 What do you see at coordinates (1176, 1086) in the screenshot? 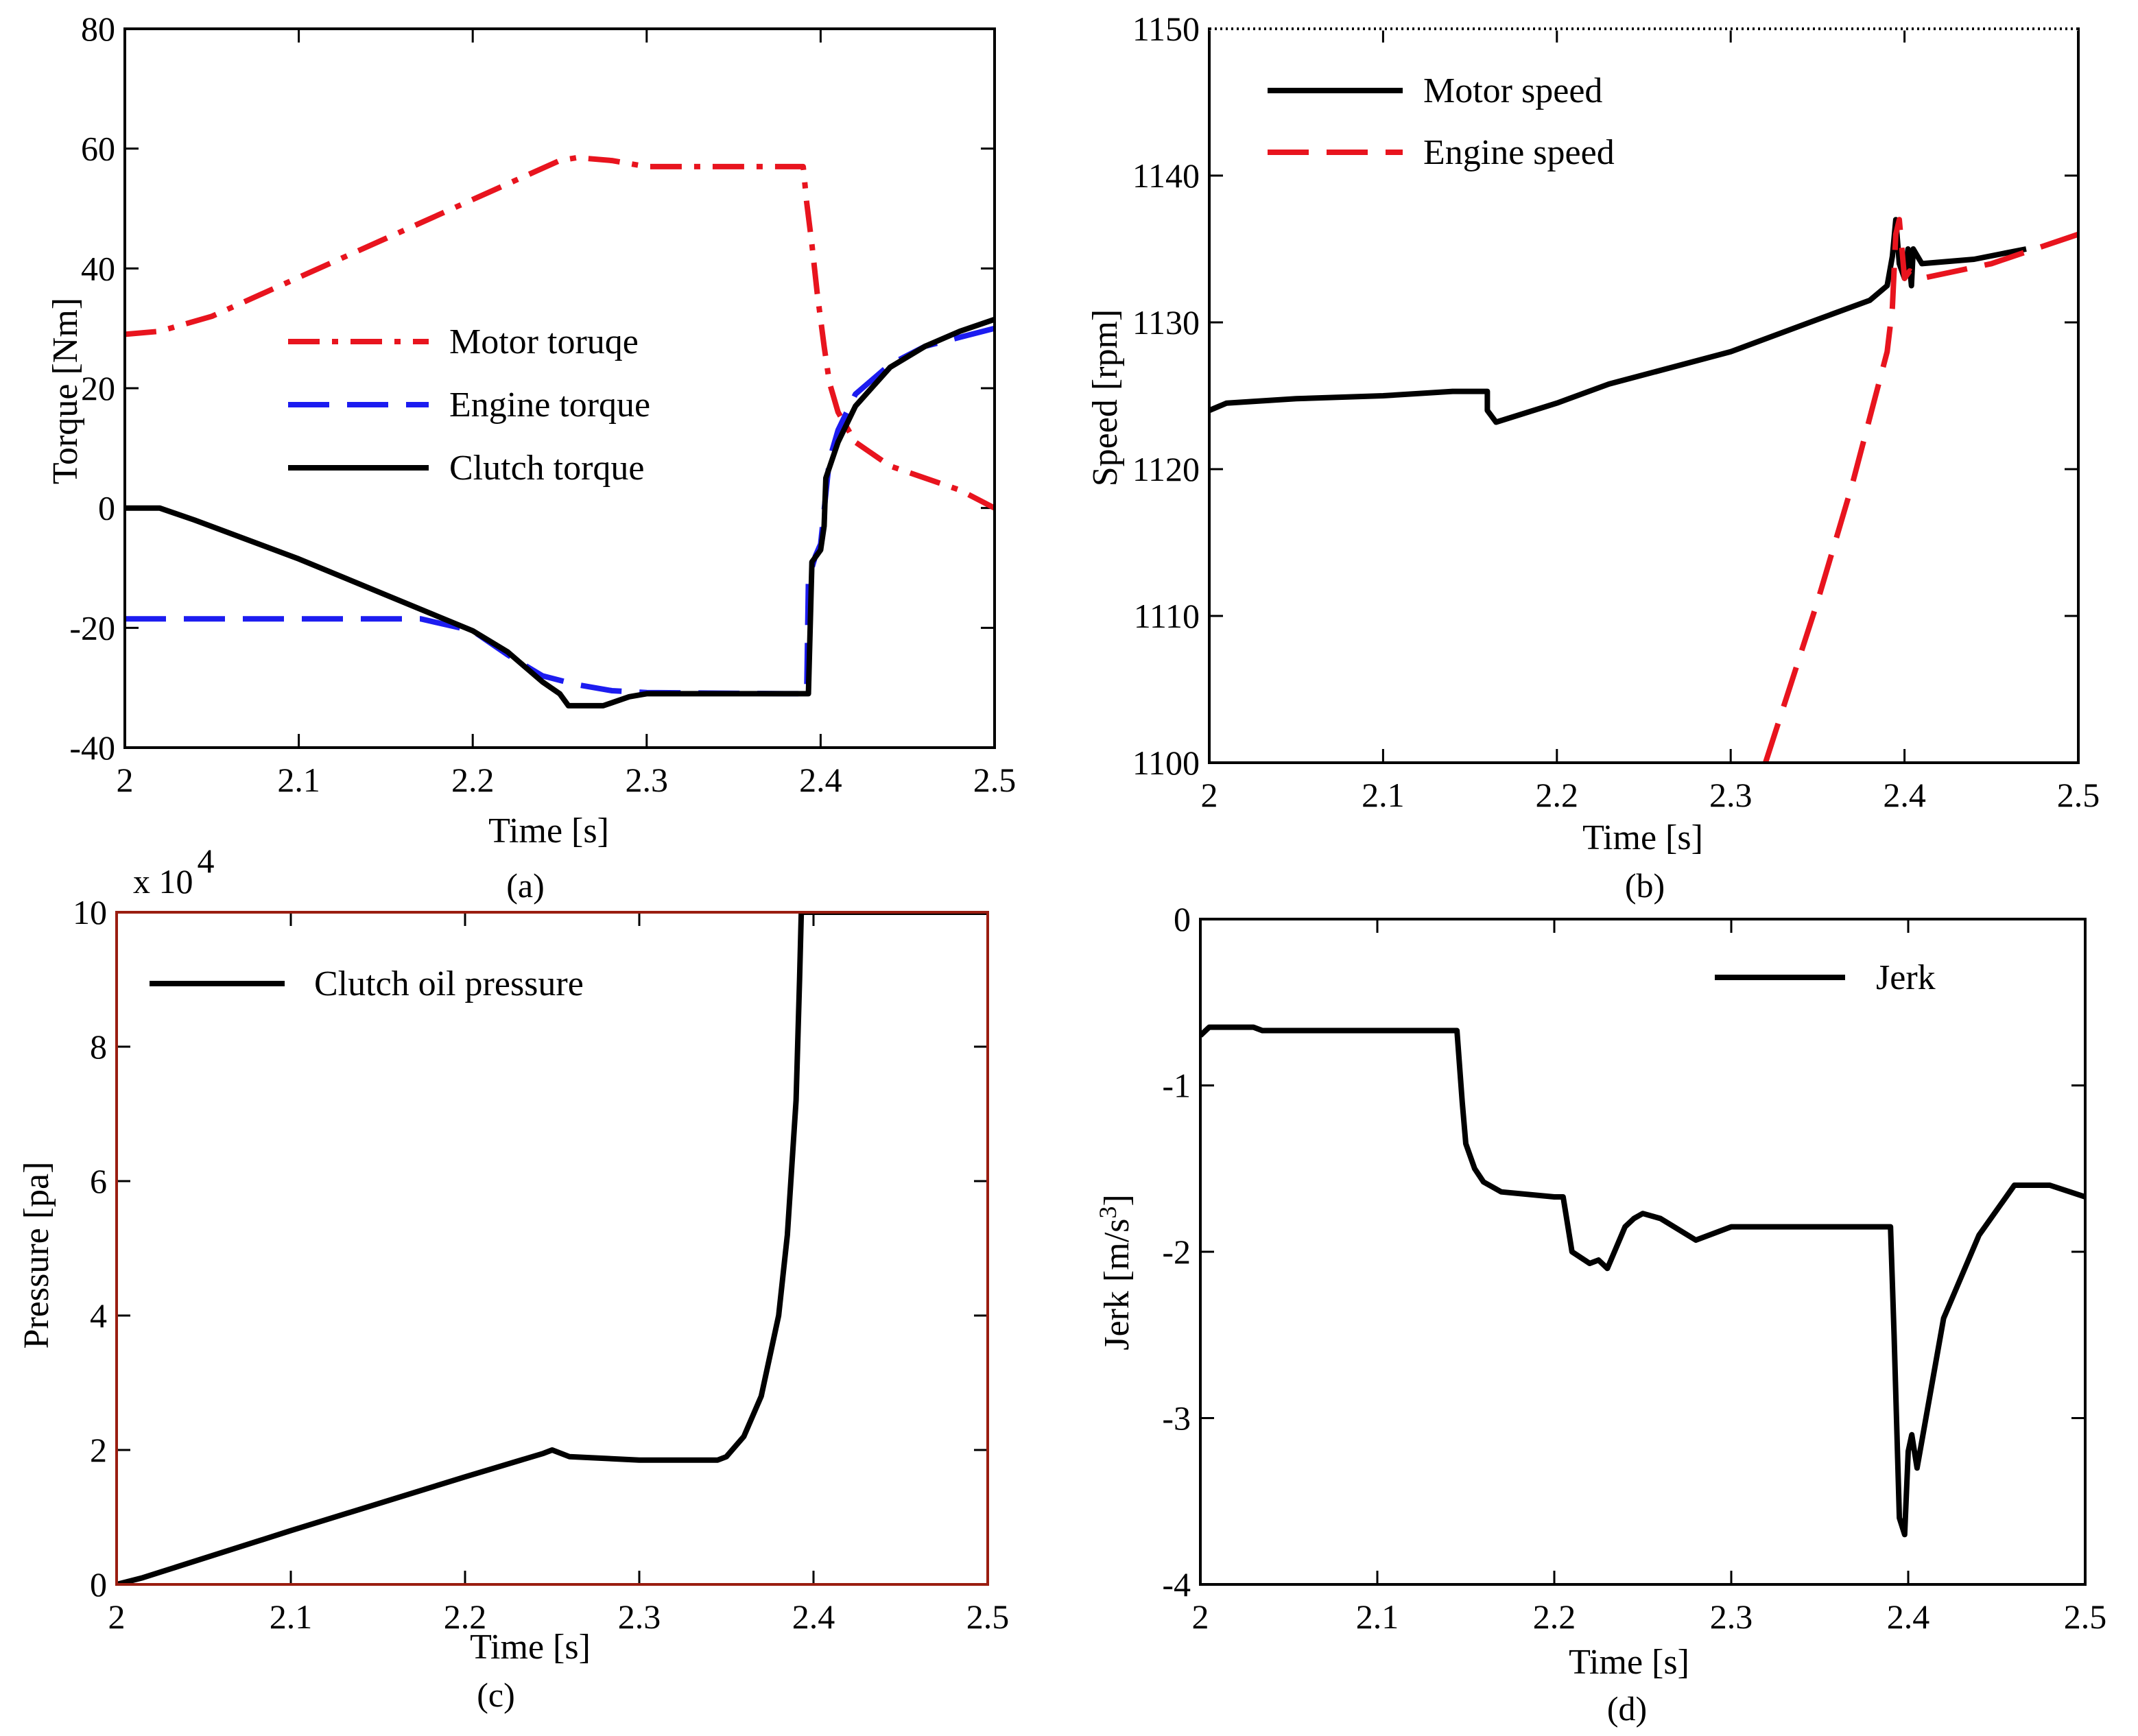
I see `y-tick-label: -1` at bounding box center [1176, 1086].